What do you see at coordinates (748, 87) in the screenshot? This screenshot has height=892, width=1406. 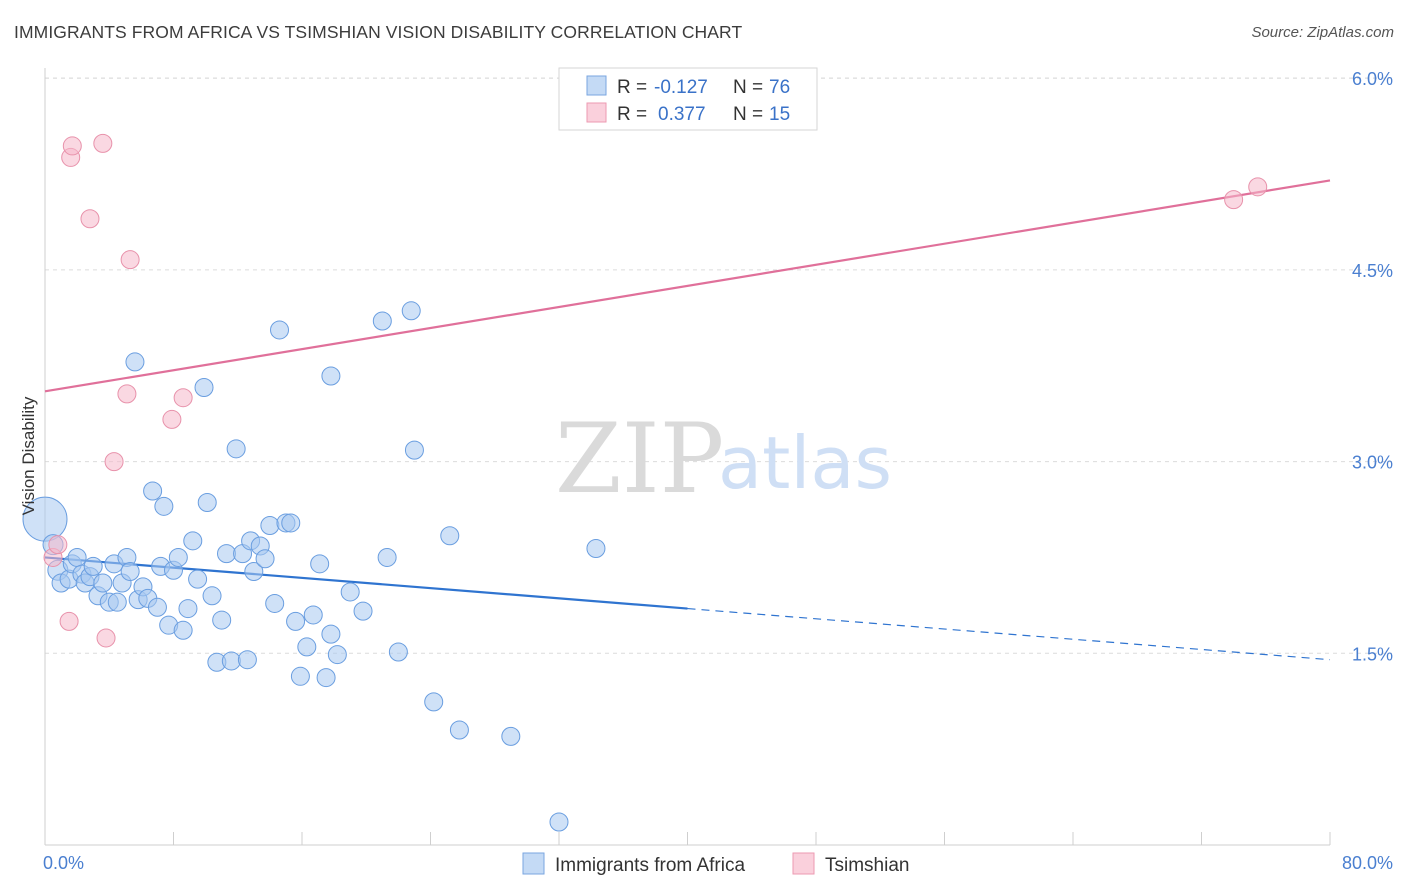 I see `legend-n-label-africa: N =` at bounding box center [748, 87].